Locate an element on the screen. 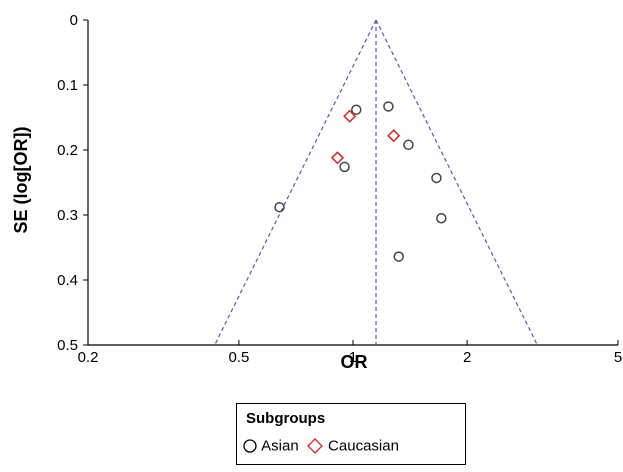  legend-label-caucasian: Caucasian is located at coordinates (363, 446).